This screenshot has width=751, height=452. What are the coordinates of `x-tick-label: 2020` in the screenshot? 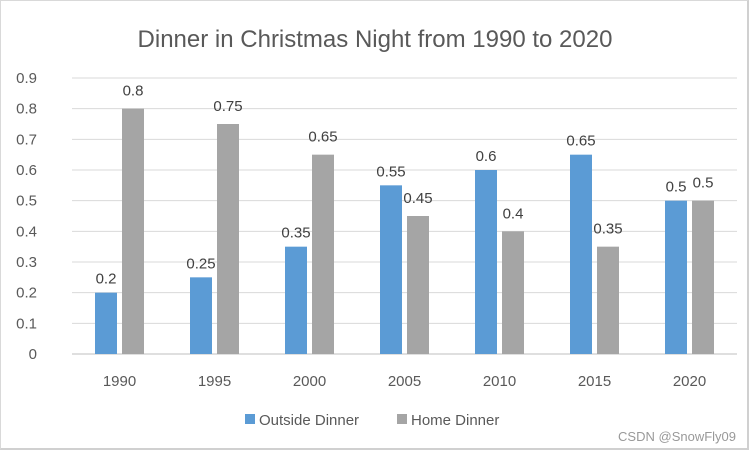 It's located at (689, 381).